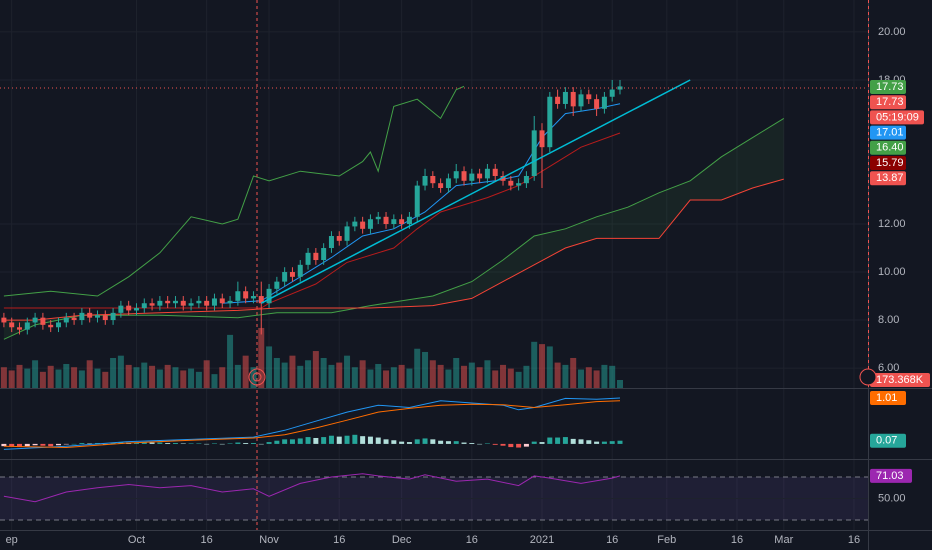 The width and height of the screenshot is (932, 550). What do you see at coordinates (888, 320) in the screenshot?
I see `y-tick-label: 8.00` at bounding box center [888, 320].